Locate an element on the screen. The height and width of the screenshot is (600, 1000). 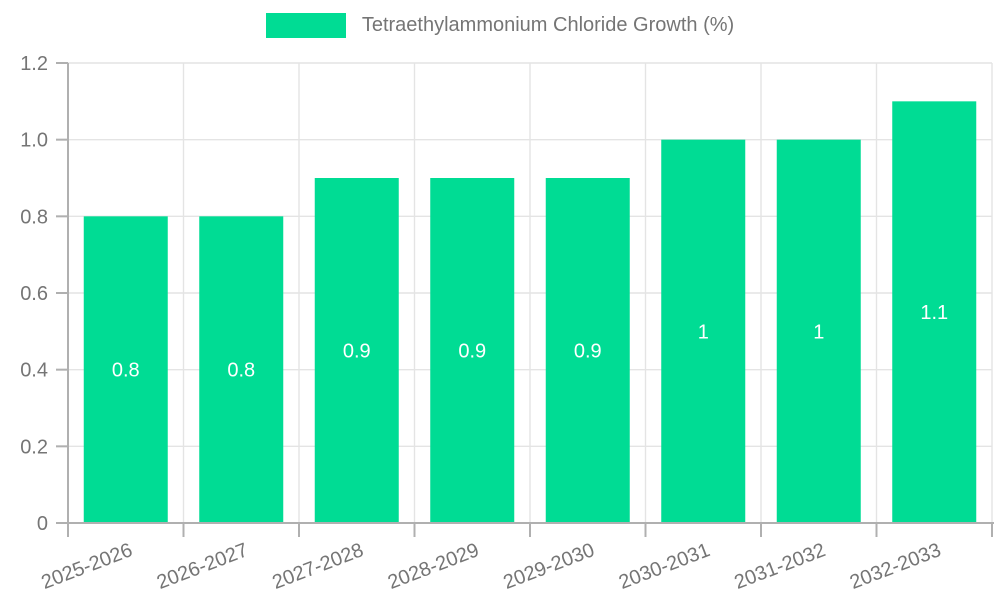
y-axis-tick-label: 0.2 is located at coordinates (34, 447).